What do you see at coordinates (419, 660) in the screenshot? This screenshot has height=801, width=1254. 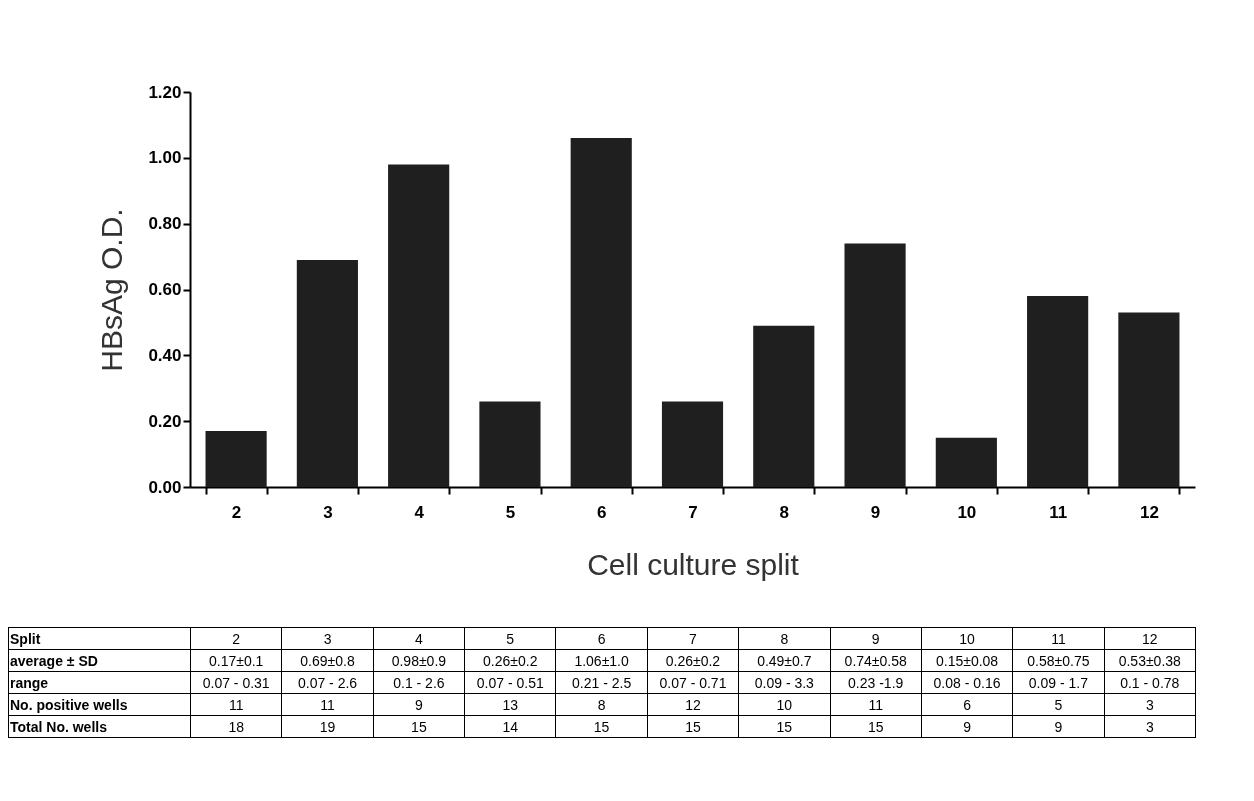 I see `data-label: 0.98±0.9` at bounding box center [419, 660].